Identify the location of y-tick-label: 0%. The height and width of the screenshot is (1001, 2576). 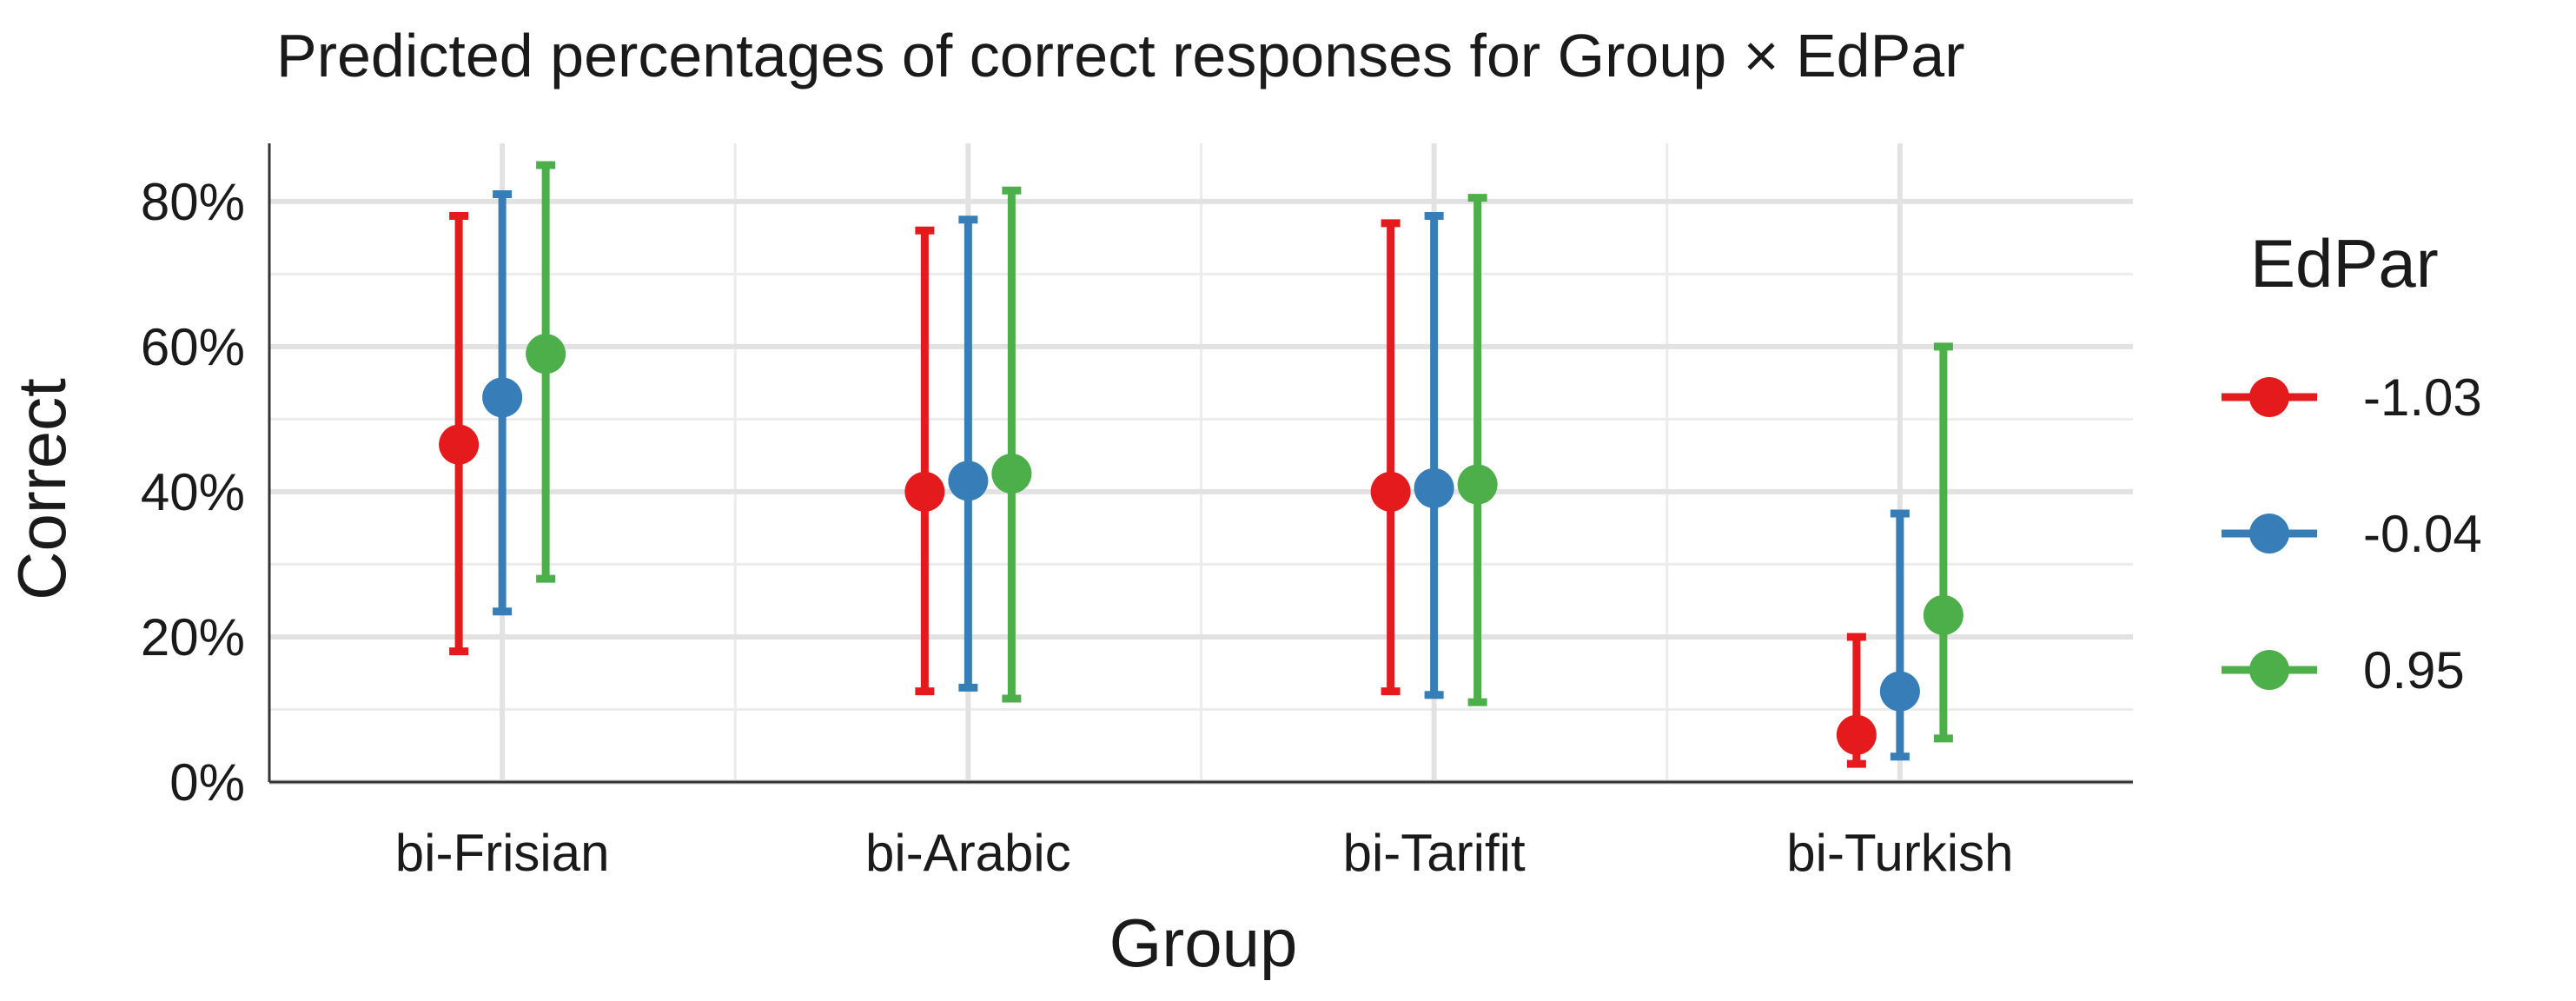
(207, 783).